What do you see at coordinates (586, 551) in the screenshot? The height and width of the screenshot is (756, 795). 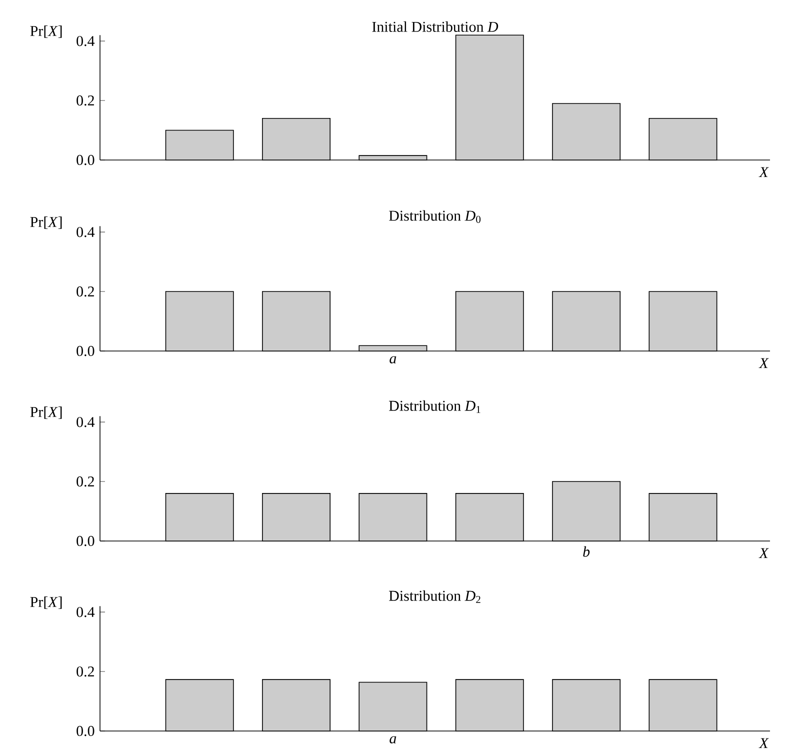 I see `x-tick-label: b` at bounding box center [586, 551].